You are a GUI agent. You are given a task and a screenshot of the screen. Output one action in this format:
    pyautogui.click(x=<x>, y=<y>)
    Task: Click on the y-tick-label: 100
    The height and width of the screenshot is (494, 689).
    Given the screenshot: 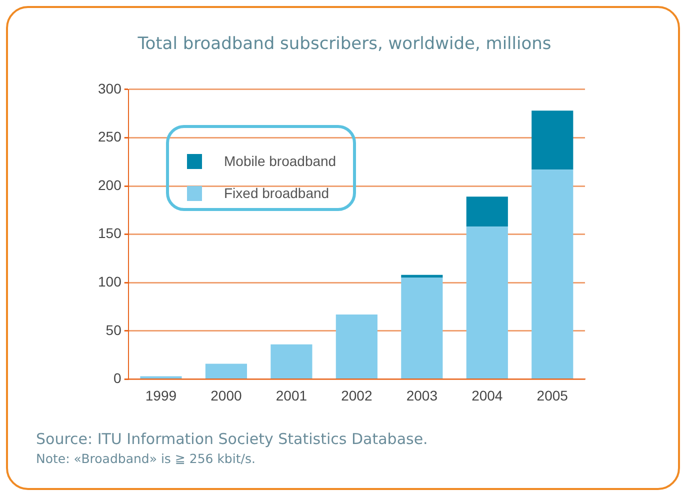 What is the action you would take?
    pyautogui.click(x=110, y=281)
    